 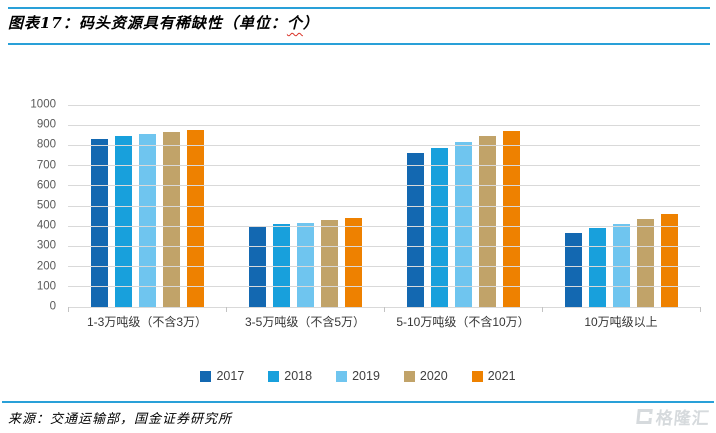 I want to click on legend-item-2017: 2017, so click(x=222, y=376).